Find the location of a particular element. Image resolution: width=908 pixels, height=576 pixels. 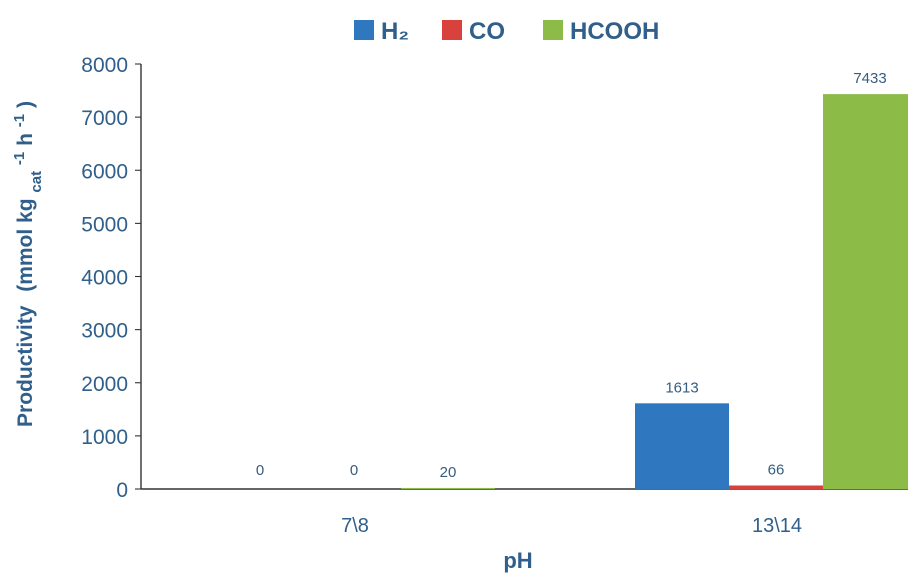

y-axis-main-label: Productivity is located at coordinates (25, 366).